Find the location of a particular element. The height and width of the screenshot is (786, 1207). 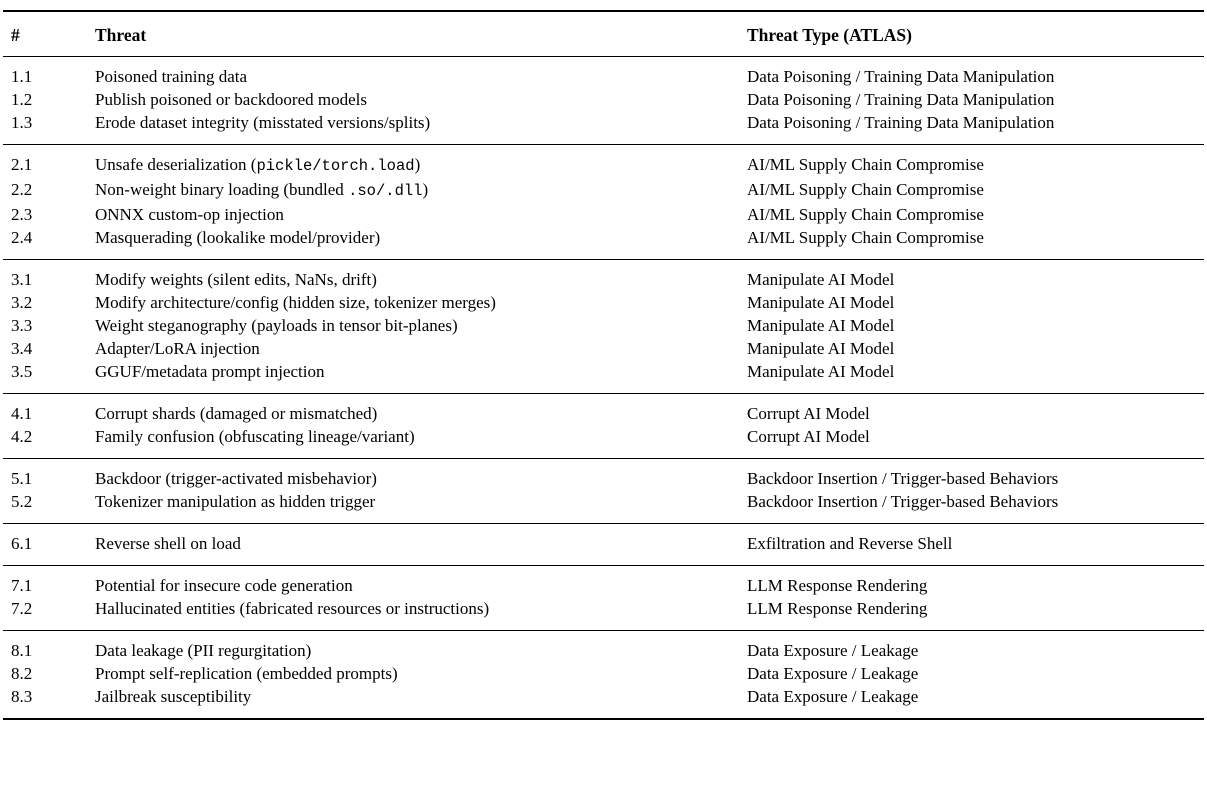

code-text: pickle/torch.load is located at coordinates (335, 166).